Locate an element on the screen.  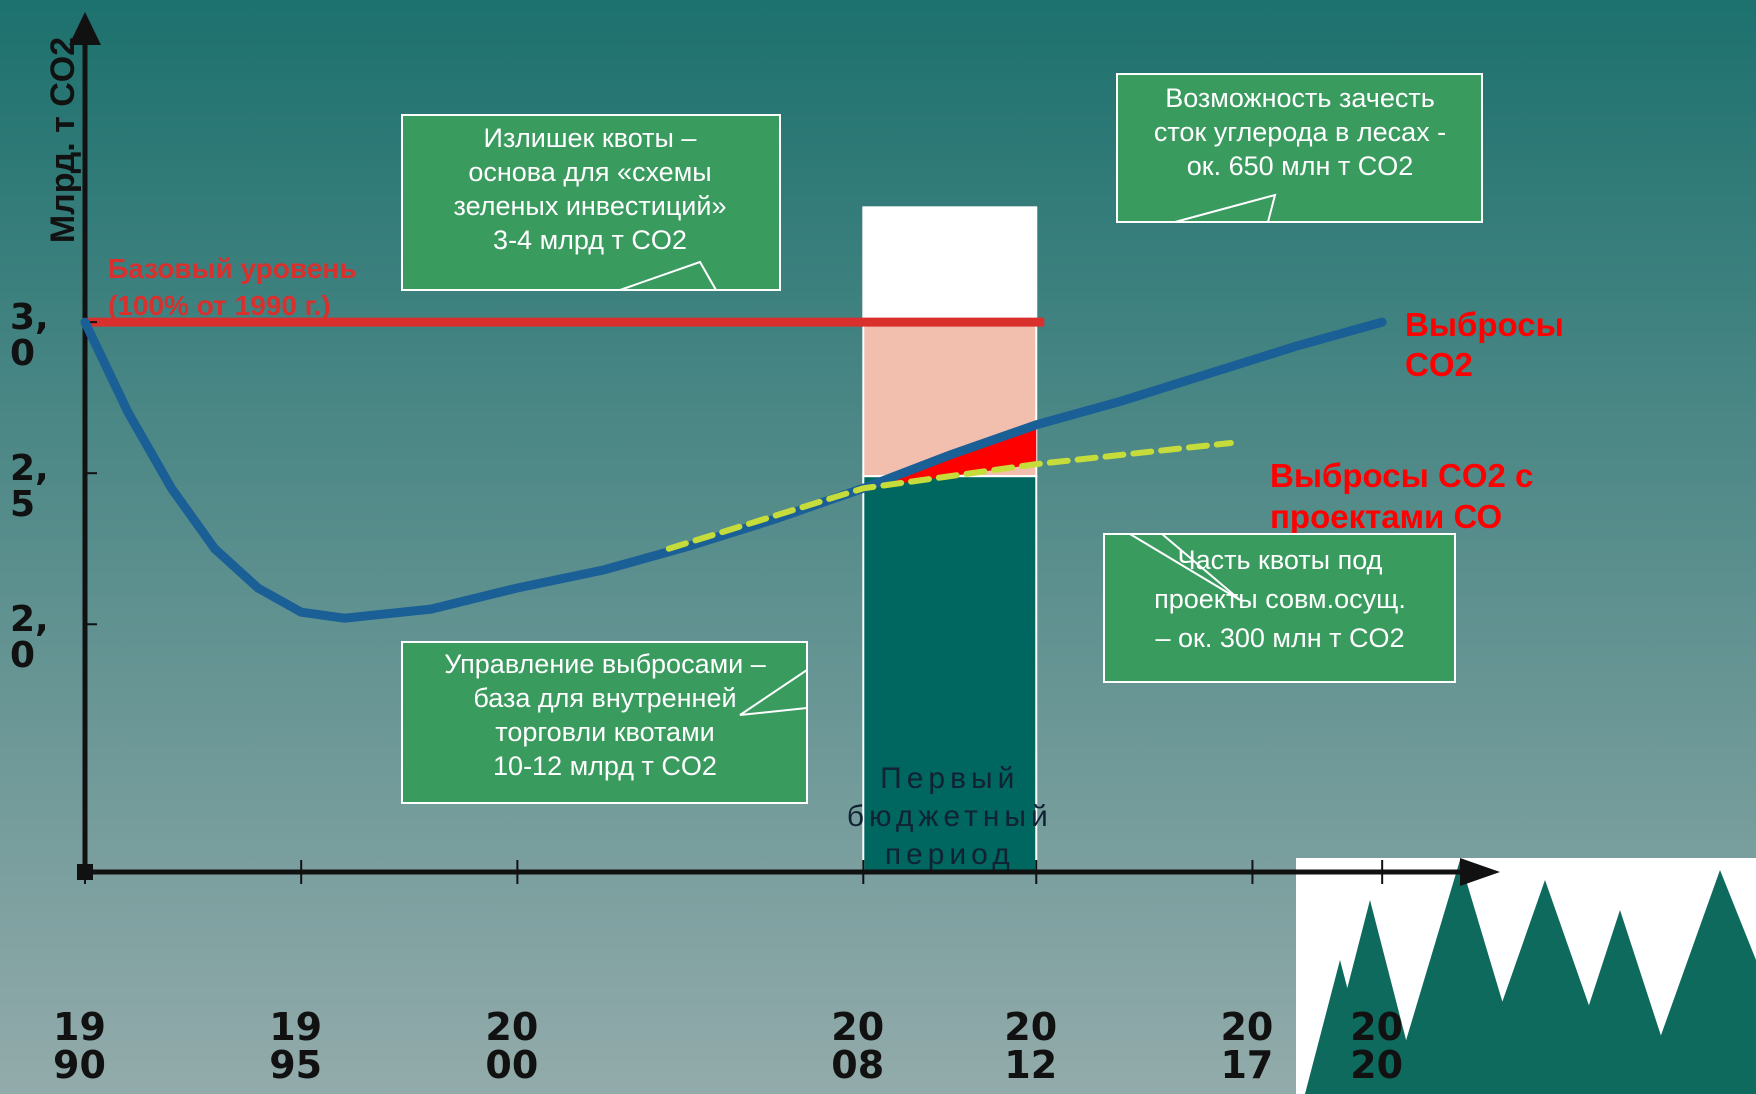
callout-text: база для внутренней is located at coordinates (604, 698).